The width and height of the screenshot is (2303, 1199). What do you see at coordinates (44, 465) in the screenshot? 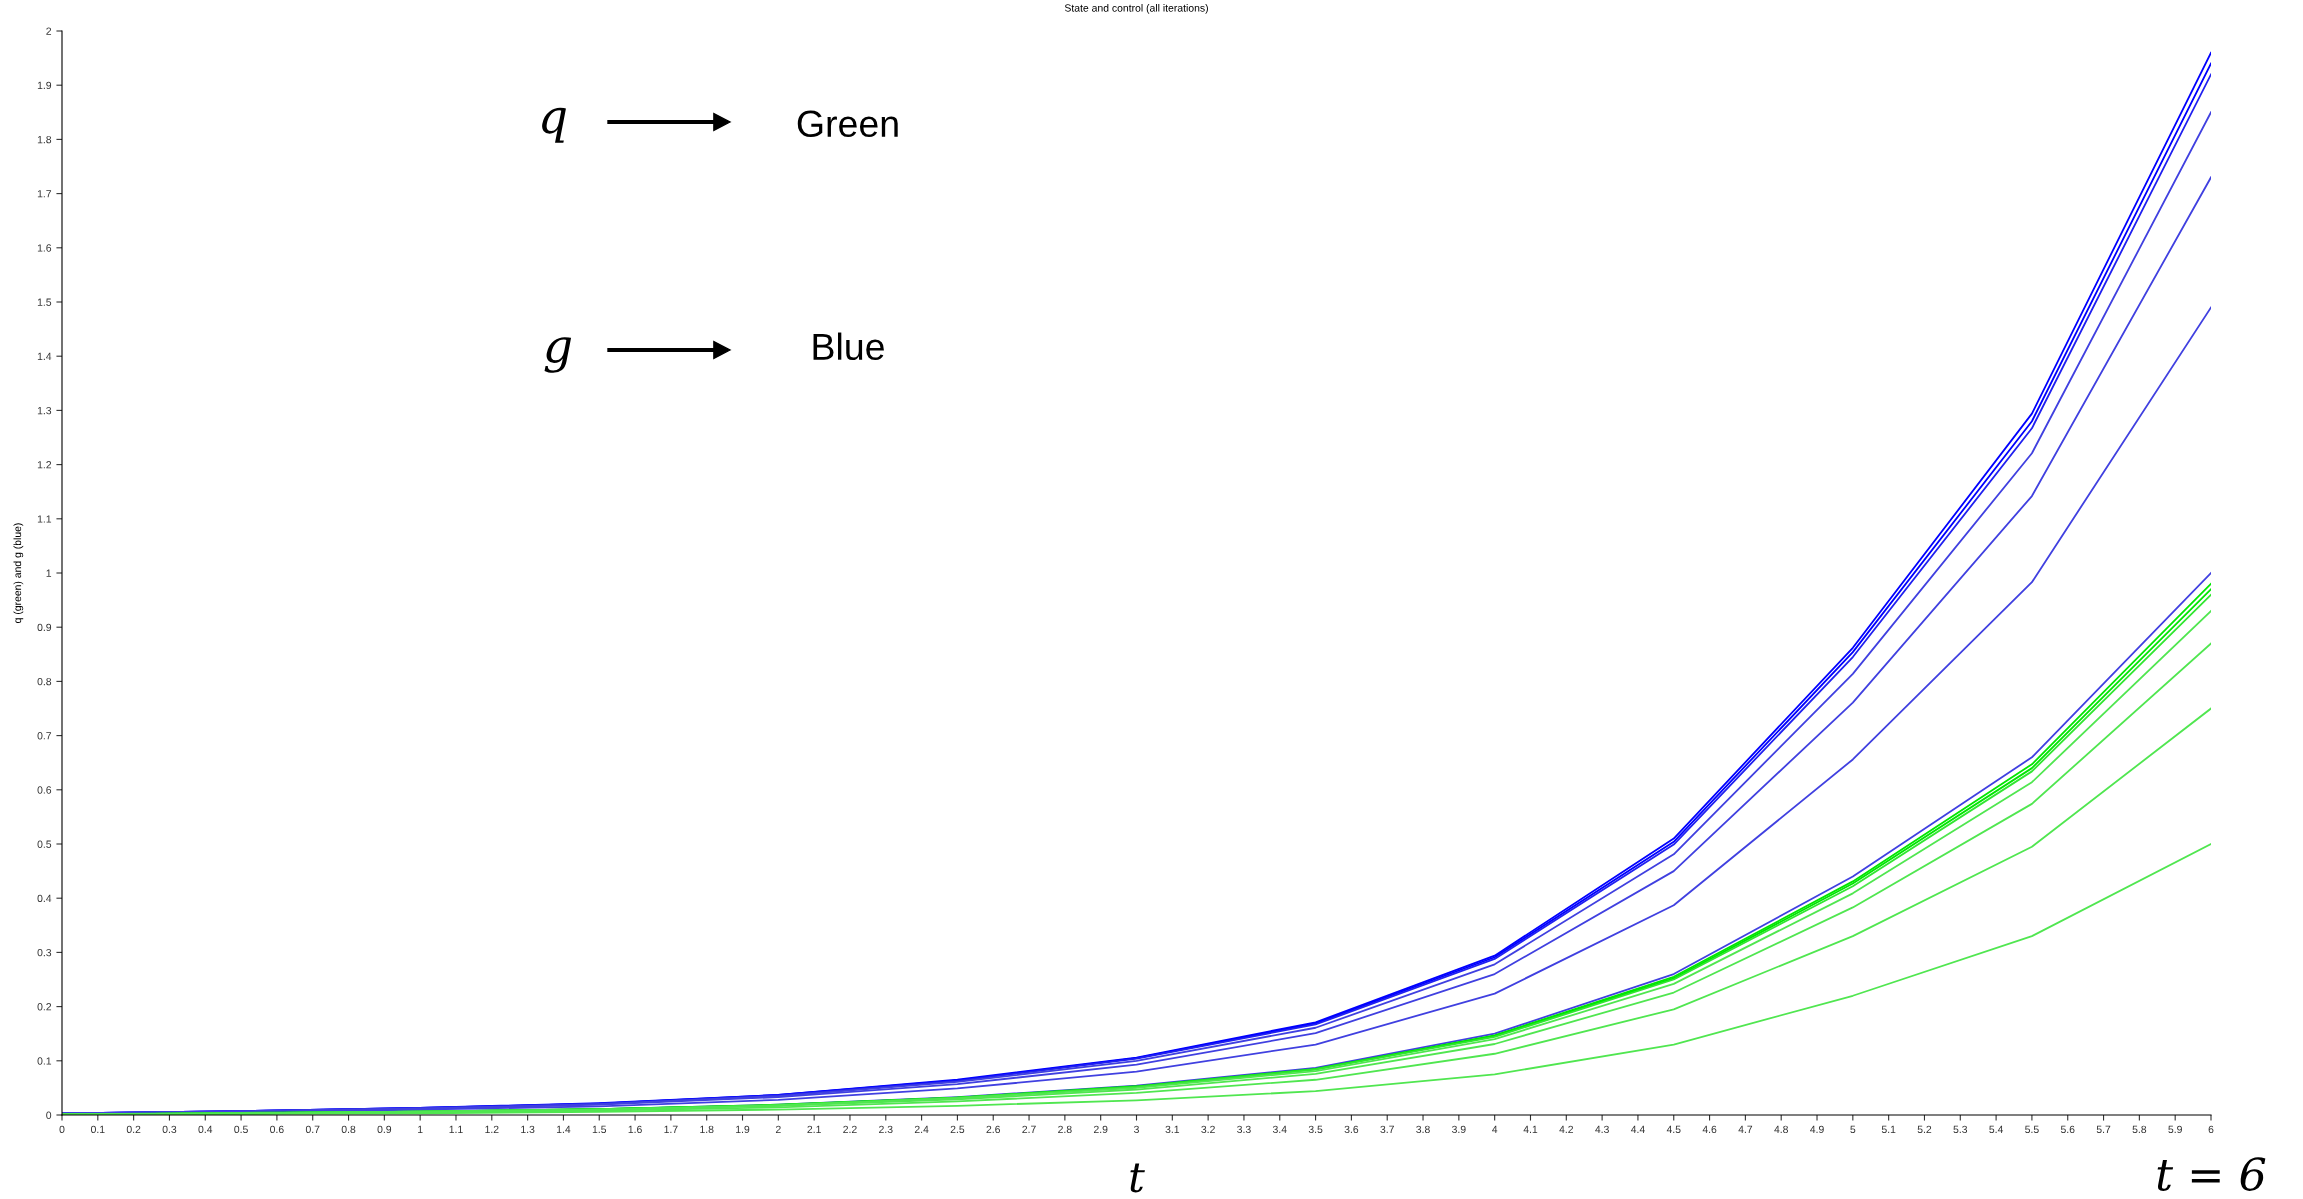
I see `y-tick-label: 1.2` at bounding box center [44, 465].